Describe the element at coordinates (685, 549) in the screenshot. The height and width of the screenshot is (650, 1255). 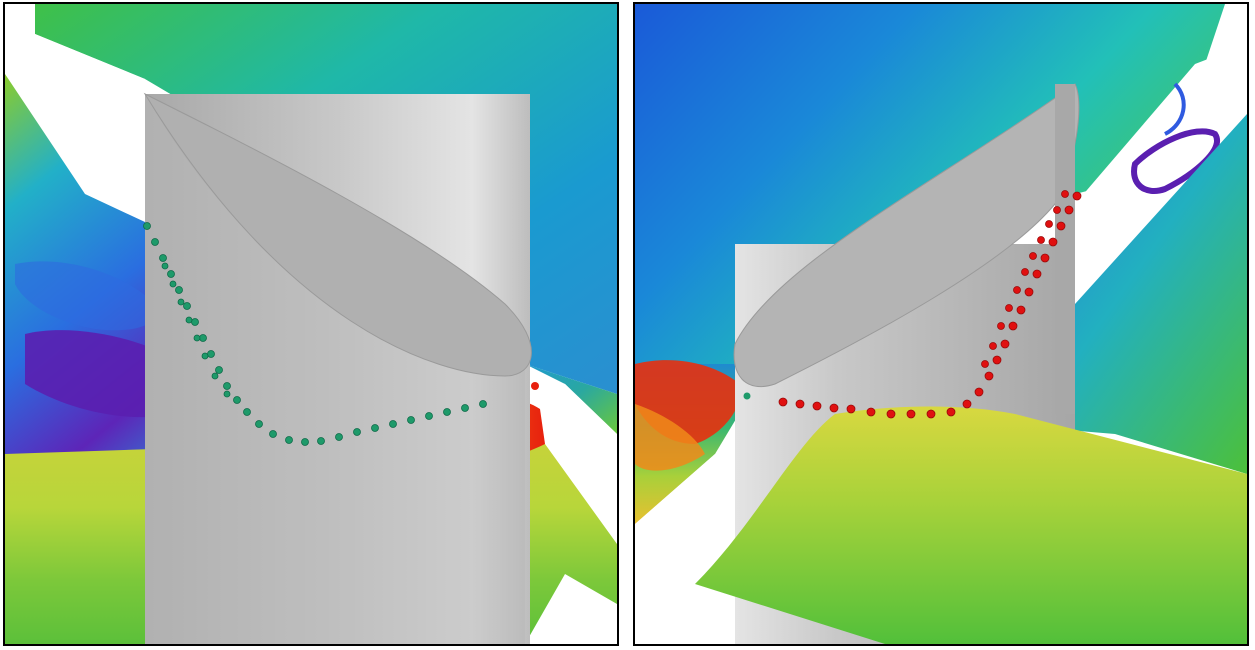
I see `gap-bottom-left` at that location.